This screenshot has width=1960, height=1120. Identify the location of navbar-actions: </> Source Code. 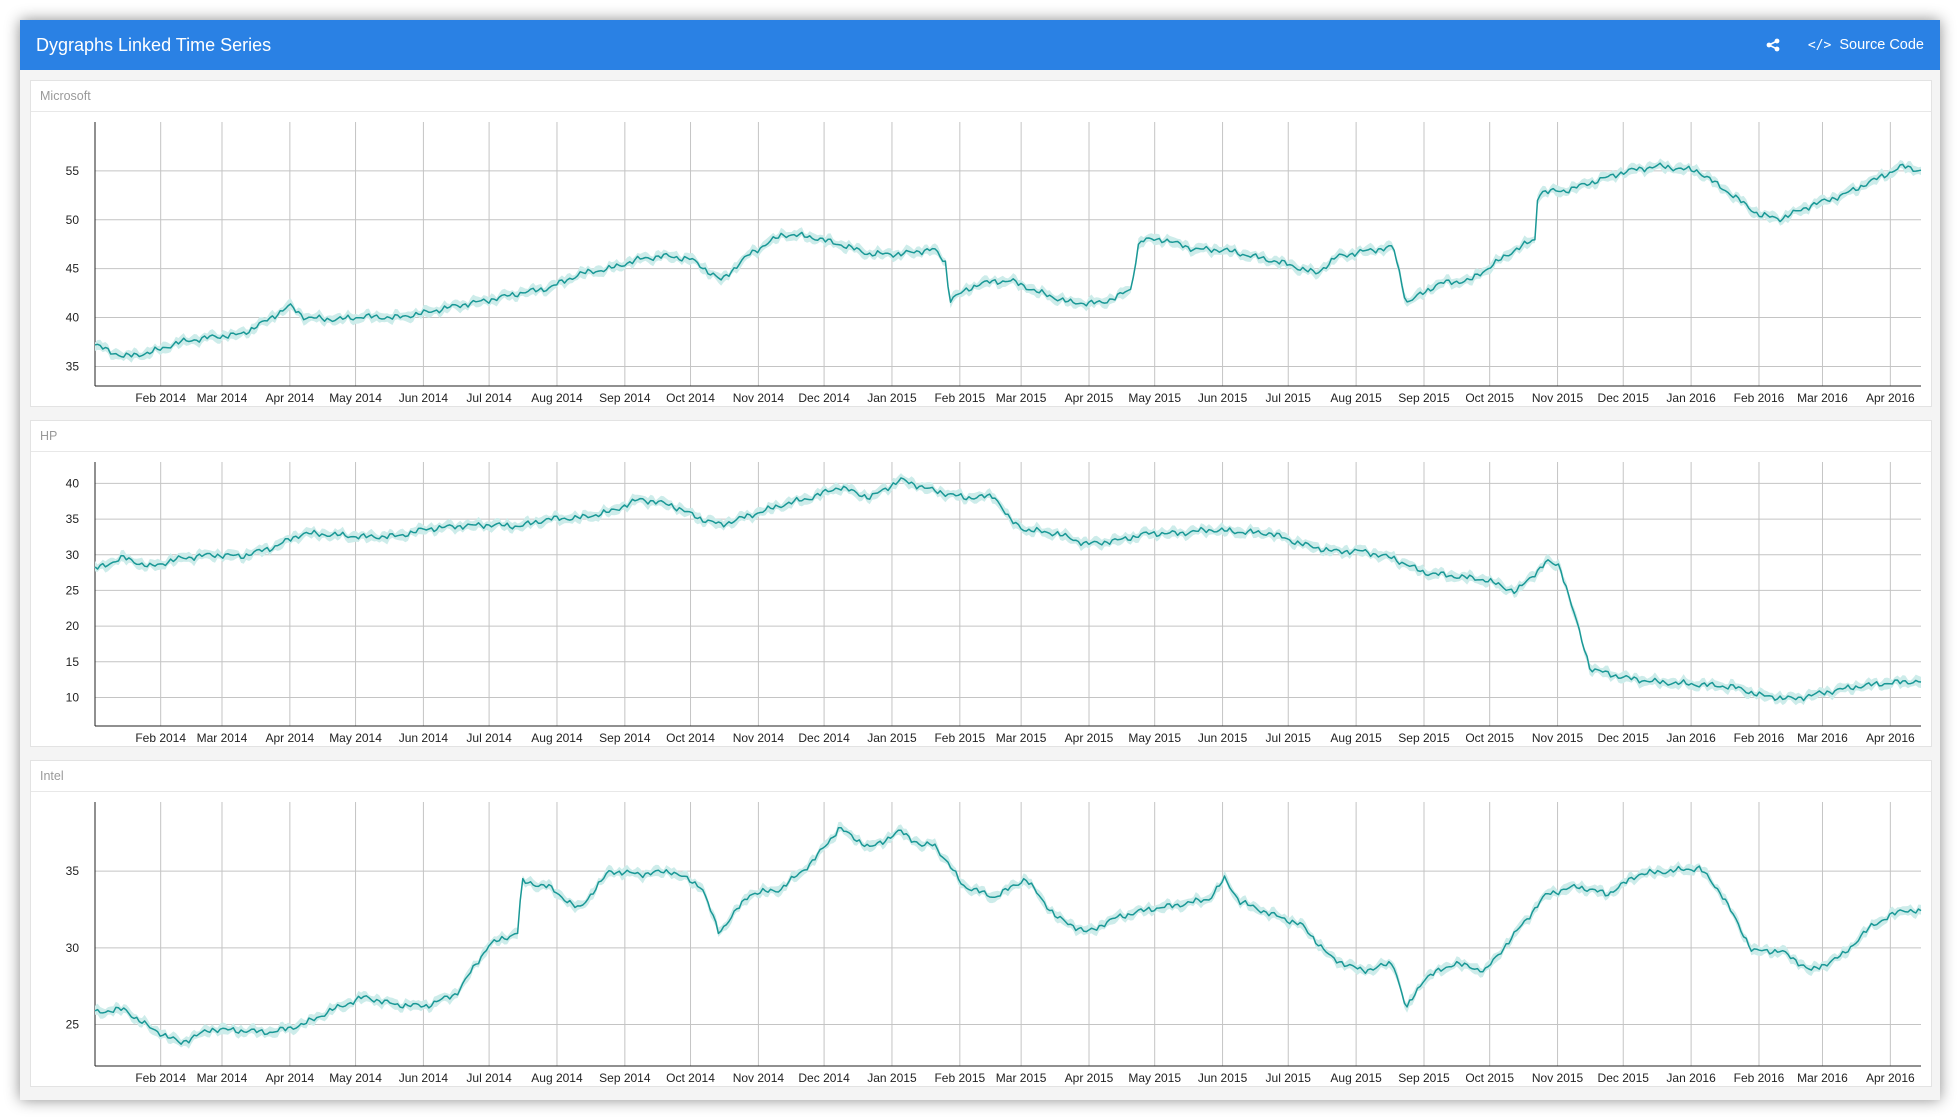
(1845, 45).